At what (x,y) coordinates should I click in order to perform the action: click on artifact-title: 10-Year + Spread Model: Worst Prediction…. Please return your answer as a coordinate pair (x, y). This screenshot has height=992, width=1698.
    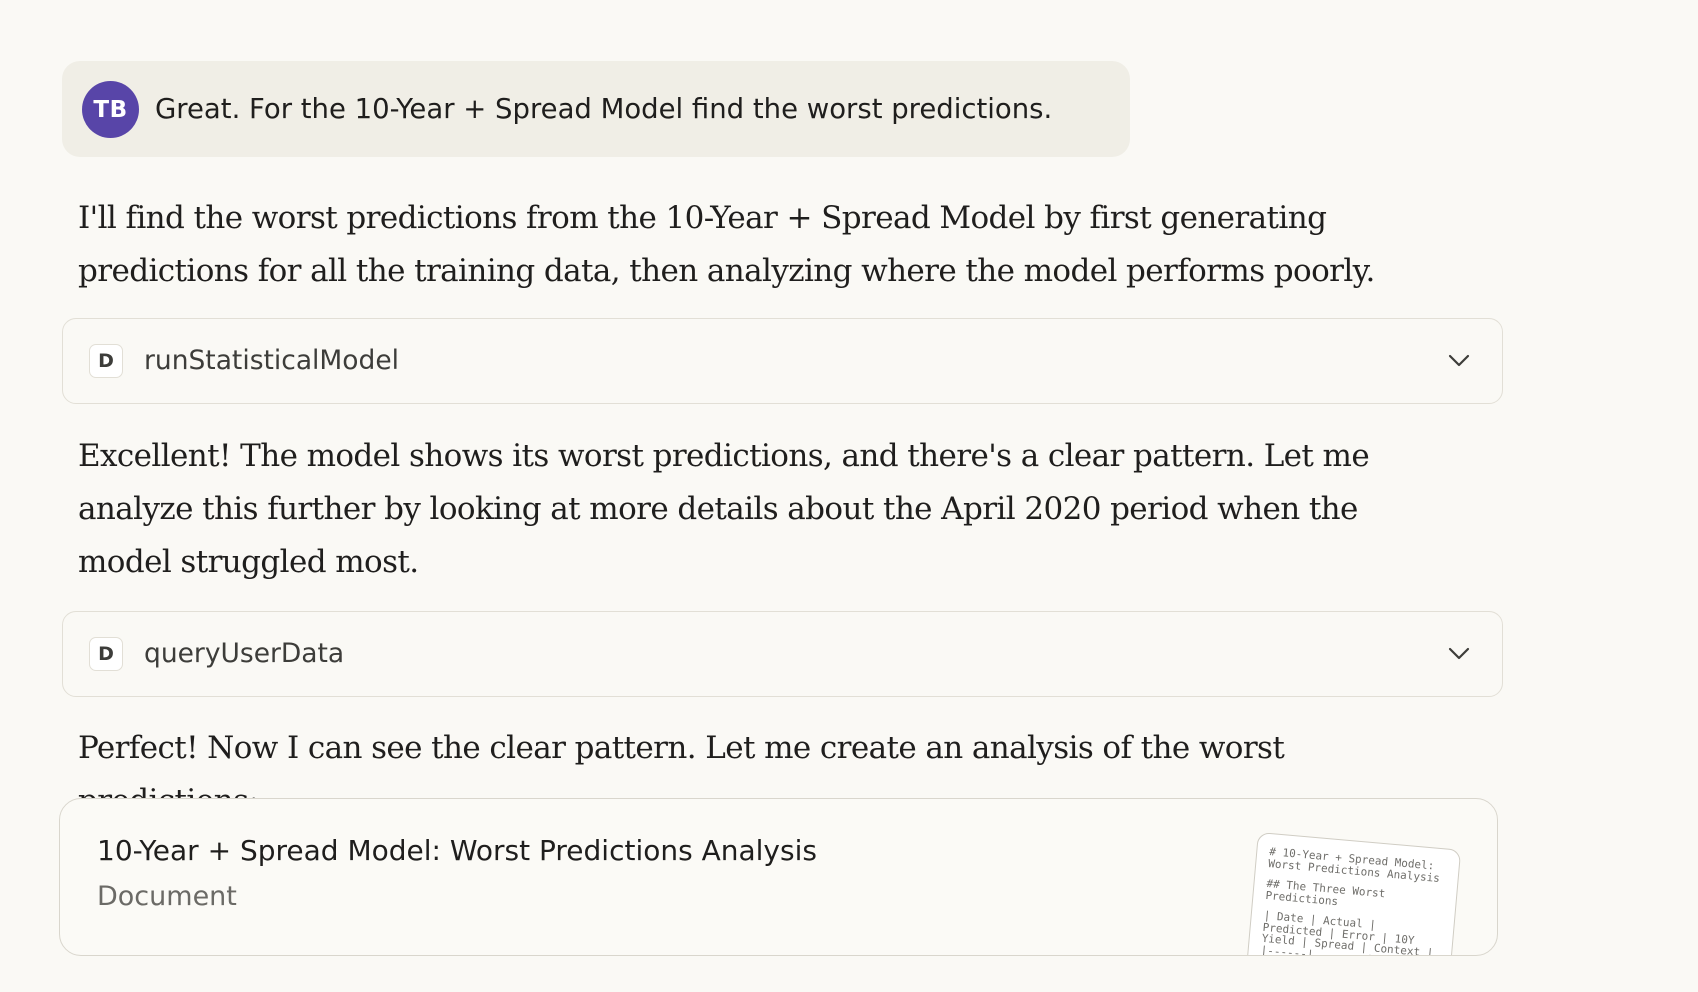
    Looking at the image, I should click on (457, 850).